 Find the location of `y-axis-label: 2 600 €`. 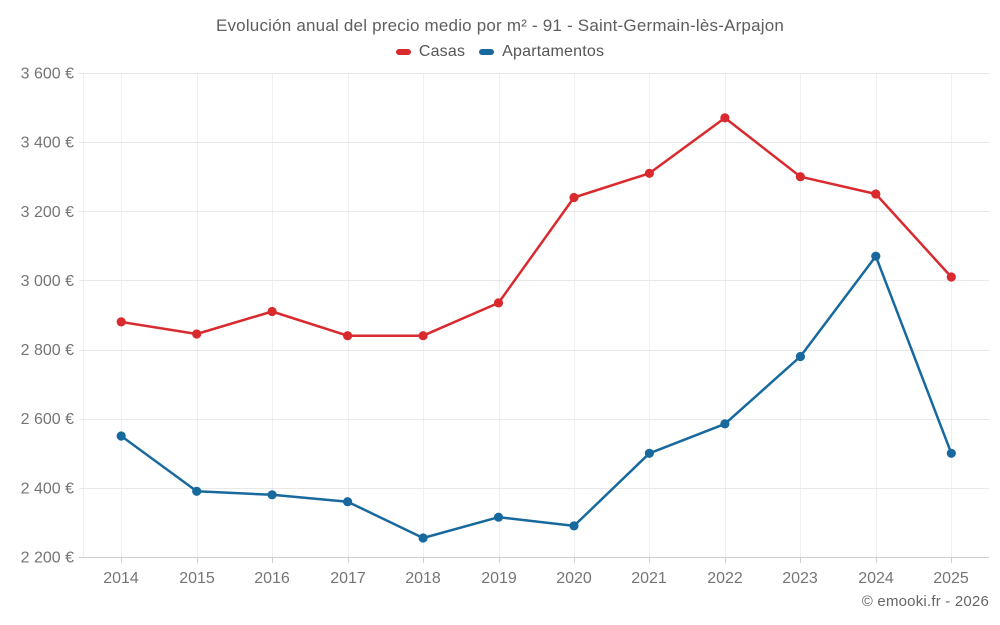

y-axis-label: 2 600 € is located at coordinates (47, 419).